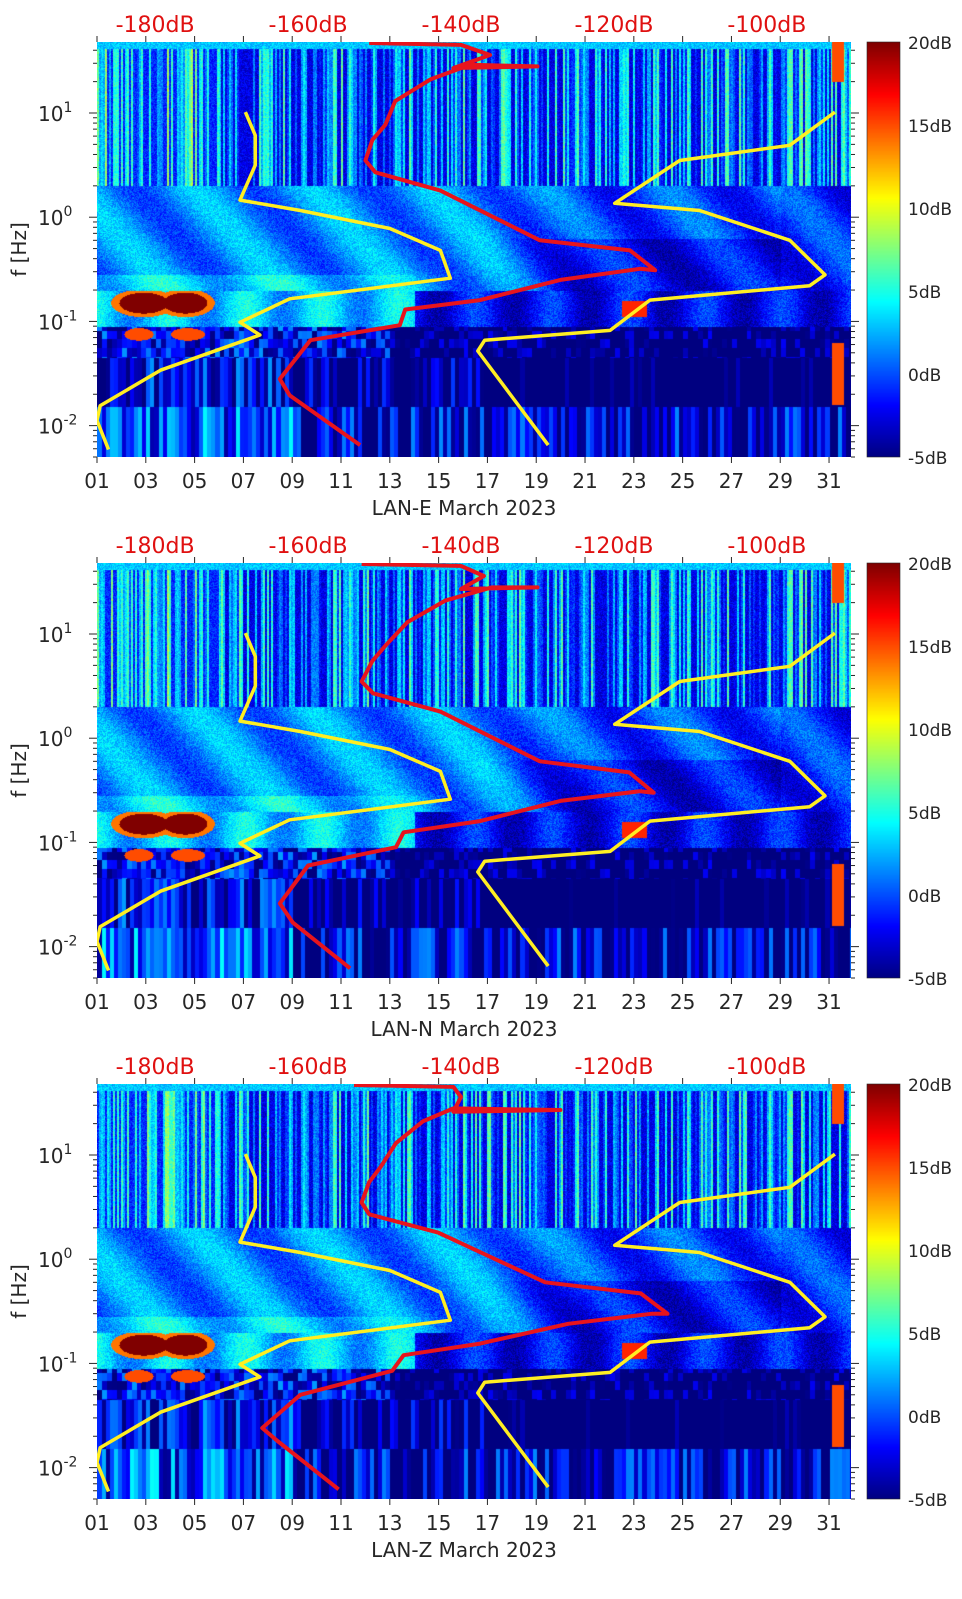 The height and width of the screenshot is (1599, 962). Describe the element at coordinates (70, 1358) in the screenshot. I see `y-tick-exponent: -1` at that location.